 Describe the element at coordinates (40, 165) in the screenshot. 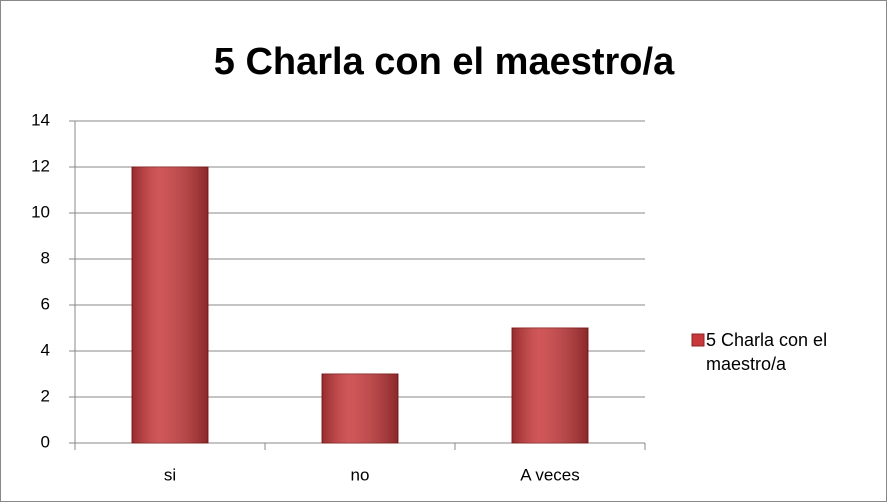

I see `y-tick-label: 12` at that location.